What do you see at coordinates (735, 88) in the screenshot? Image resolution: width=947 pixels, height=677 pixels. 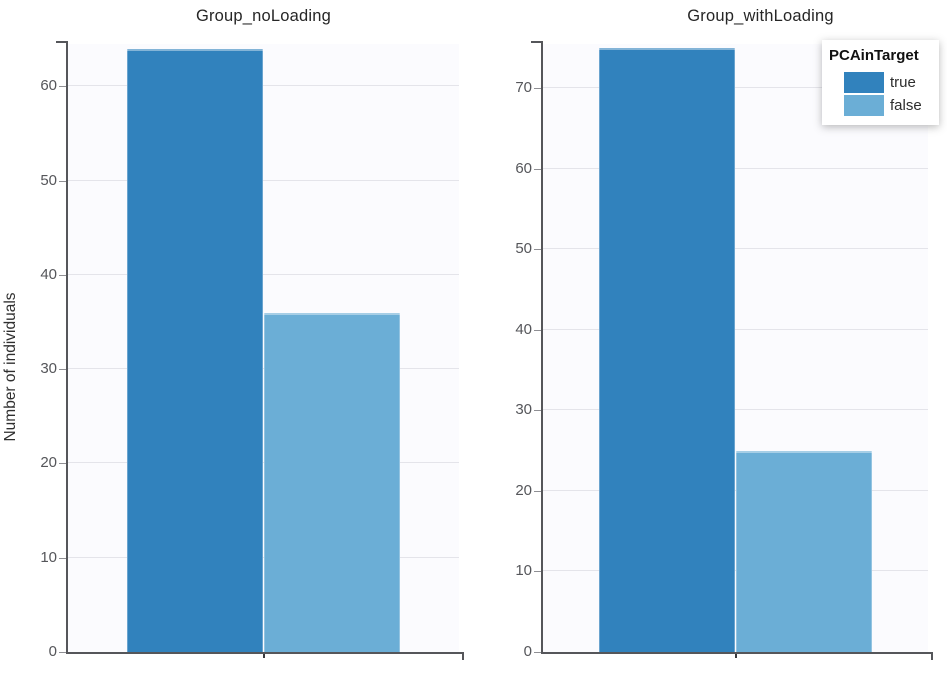 I see `gridline-y70` at bounding box center [735, 88].